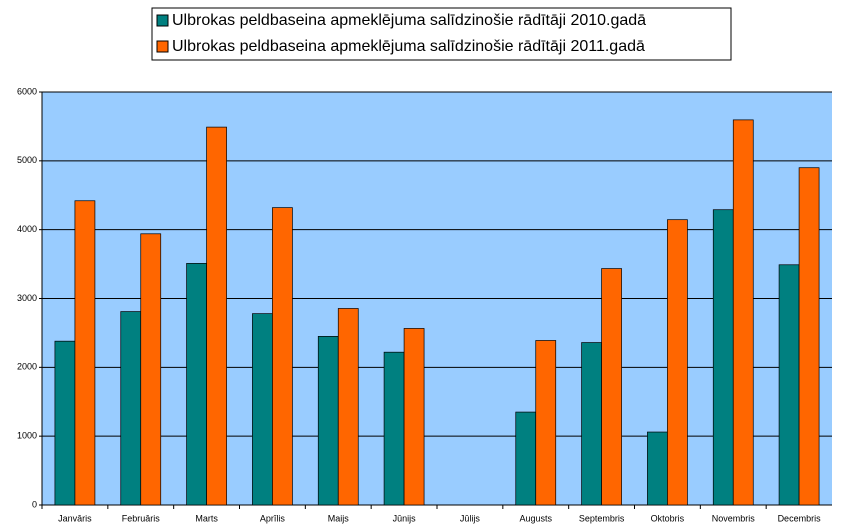 The height and width of the screenshot is (524, 842). Describe the element at coordinates (27, 298) in the screenshot. I see `y-tick-label: 3000` at that location.